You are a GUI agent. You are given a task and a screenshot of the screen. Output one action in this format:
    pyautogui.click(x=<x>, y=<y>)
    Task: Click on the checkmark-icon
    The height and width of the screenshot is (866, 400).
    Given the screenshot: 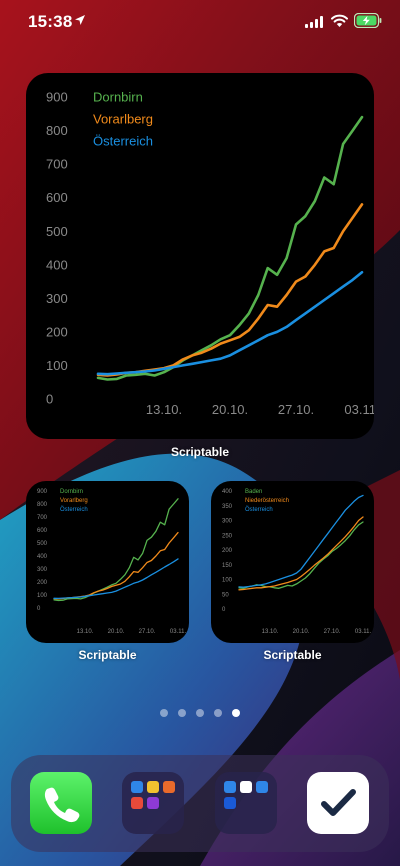 What is the action you would take?
    pyautogui.click(x=338, y=803)
    